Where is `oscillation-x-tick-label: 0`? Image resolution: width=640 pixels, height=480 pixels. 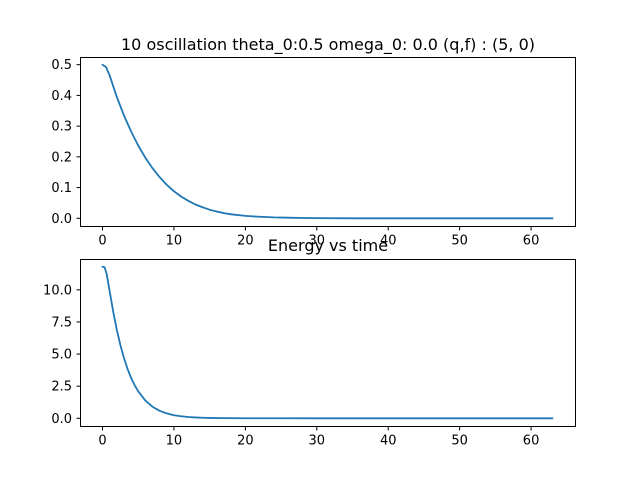
oscillation-x-tick-label: 0 is located at coordinates (102, 241).